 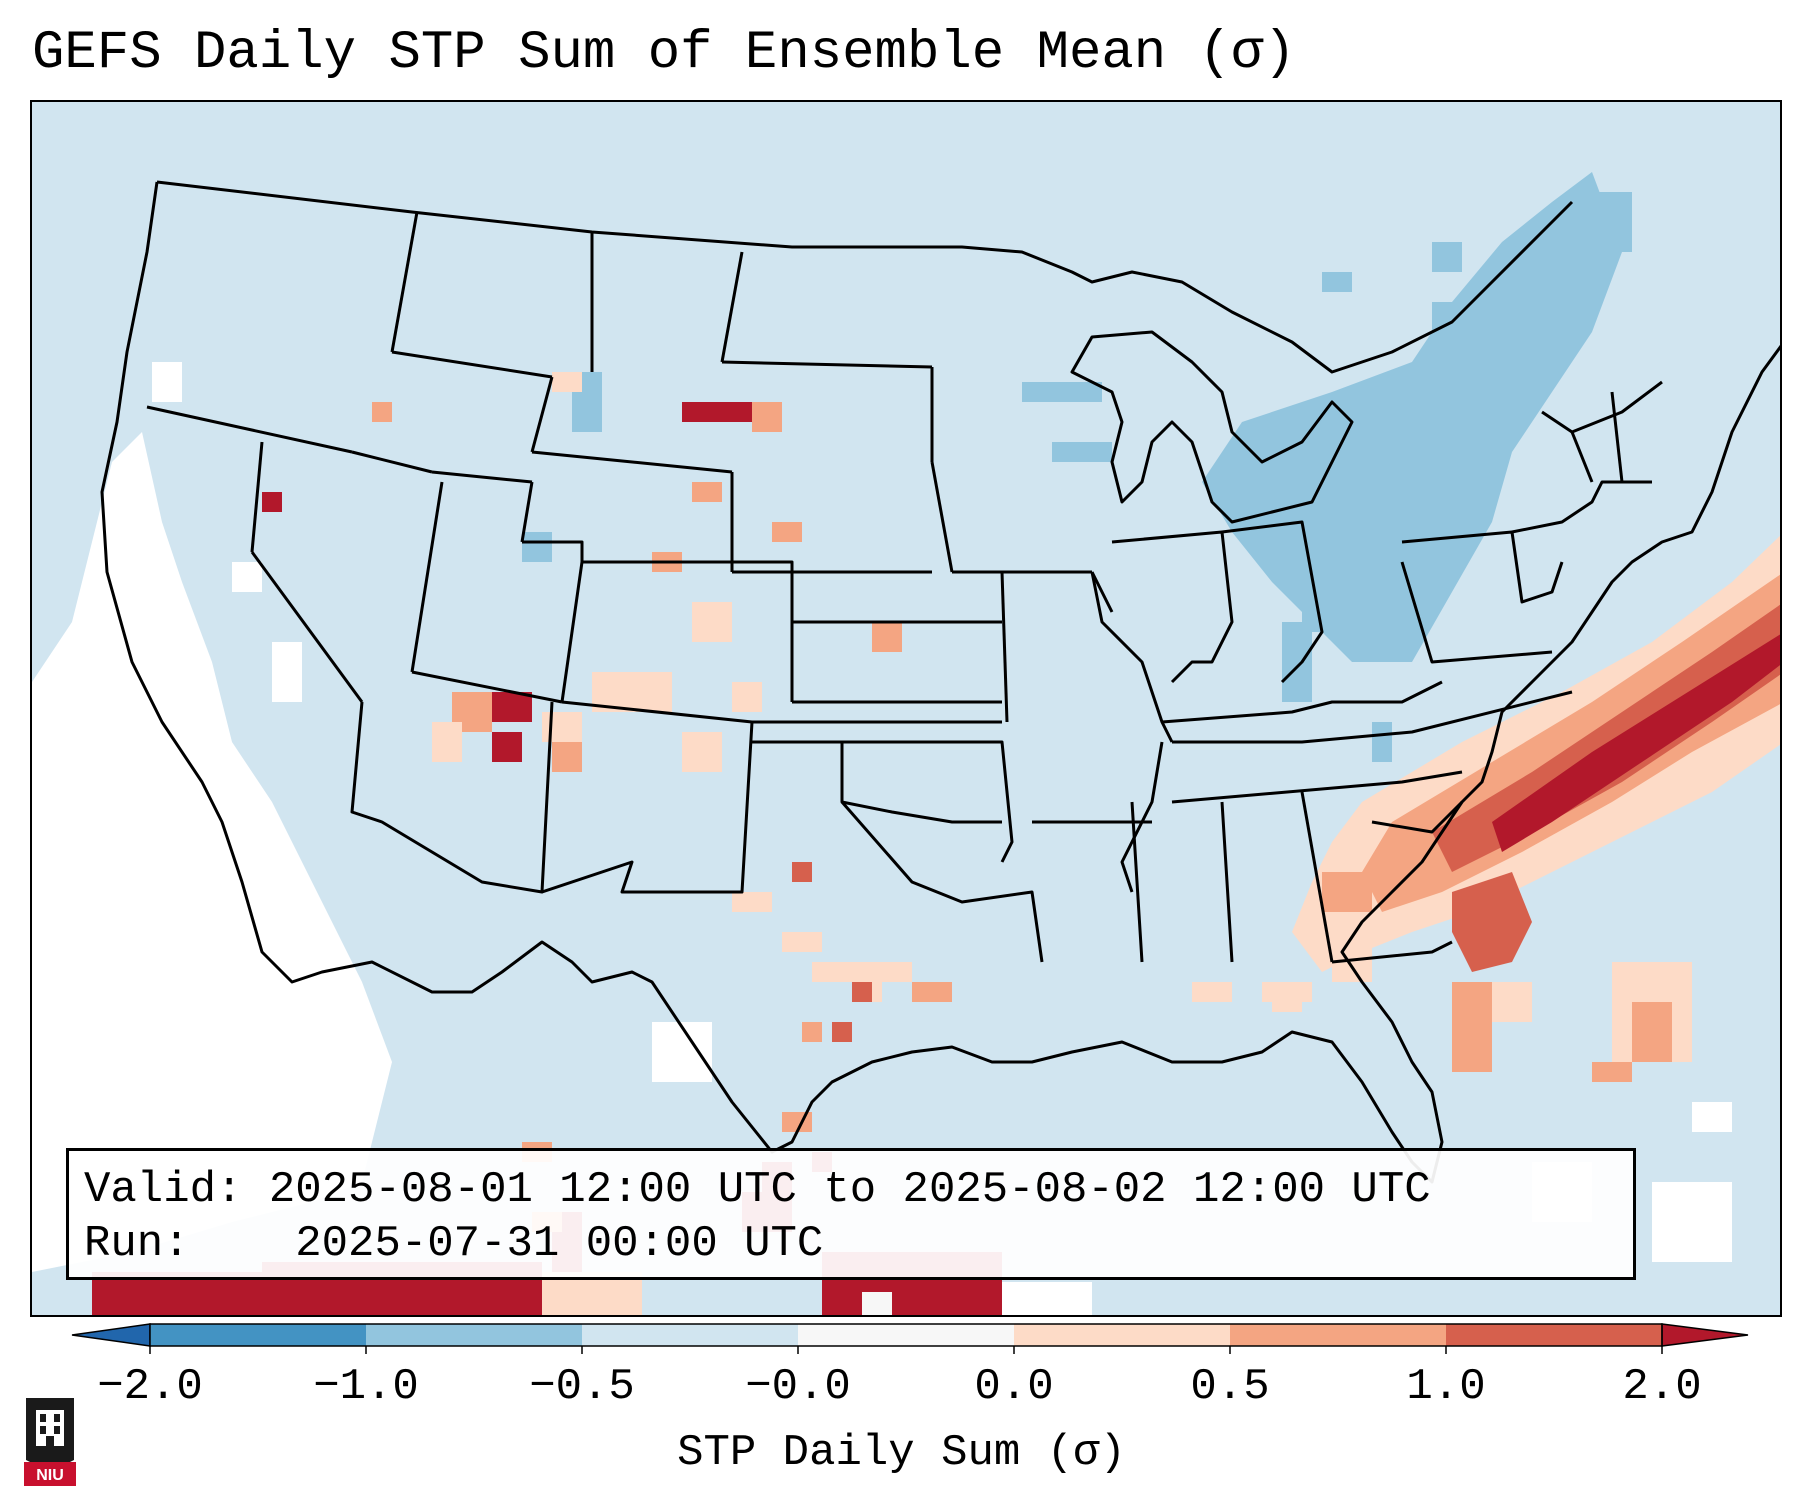 What do you see at coordinates (137, 1244) in the screenshot?
I see `run-label: Run:` at bounding box center [137, 1244].